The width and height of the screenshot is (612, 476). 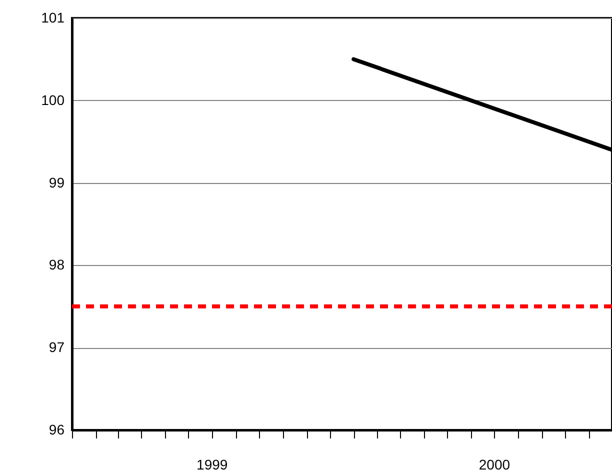 What do you see at coordinates (56, 182) in the screenshot?
I see `y-tick-label: 99` at bounding box center [56, 182].